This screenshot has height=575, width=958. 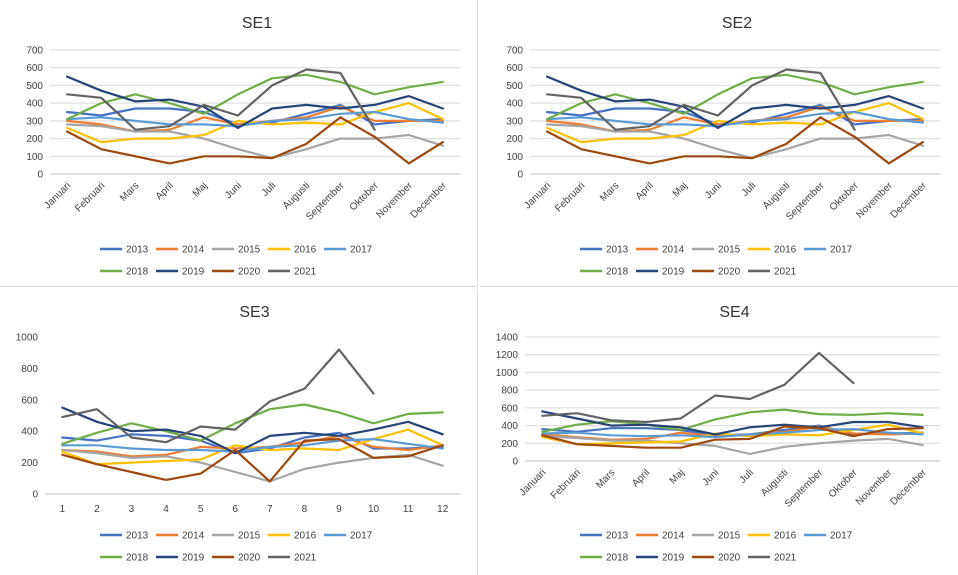 What do you see at coordinates (27, 338) in the screenshot?
I see `y-tick-label: 1000` at bounding box center [27, 338].